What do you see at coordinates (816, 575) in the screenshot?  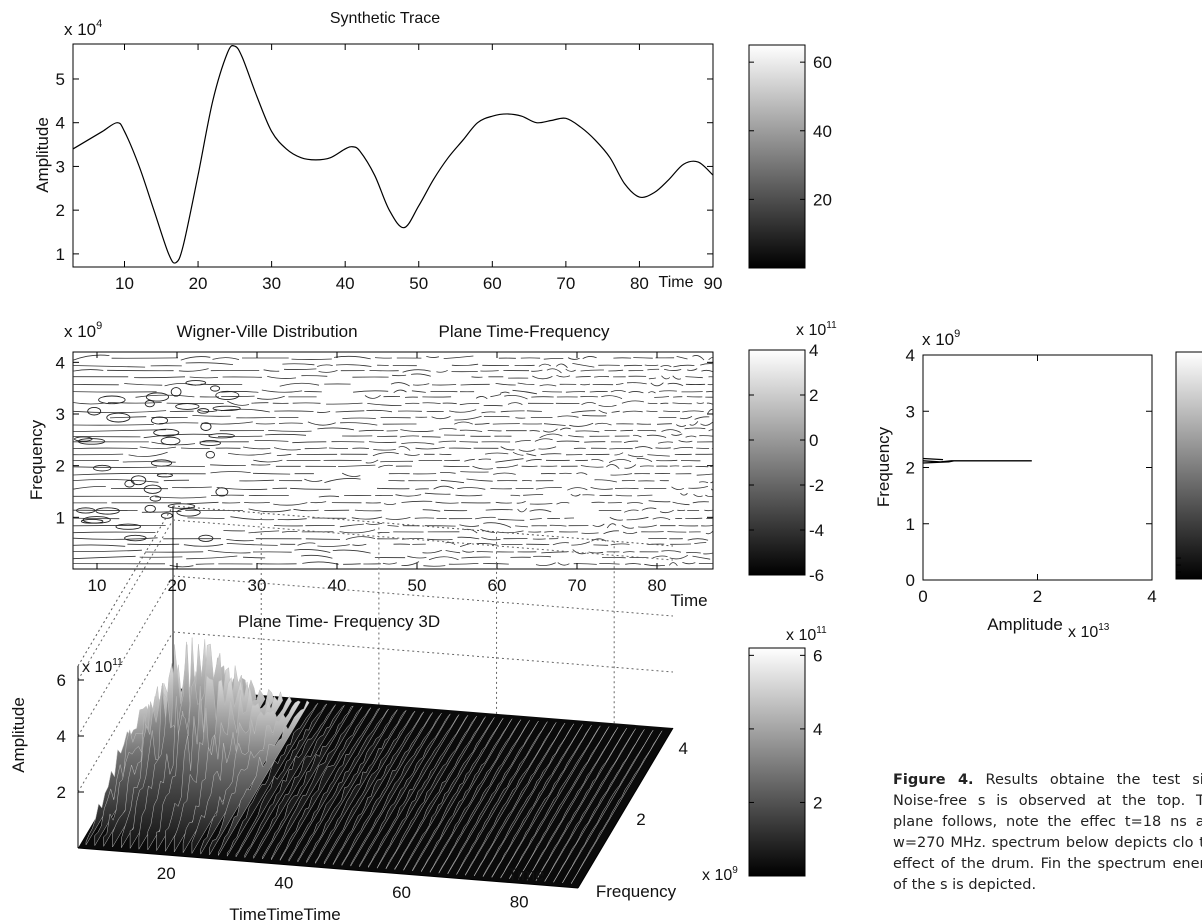 I see `colorbar-tick-label: -6` at bounding box center [816, 575].